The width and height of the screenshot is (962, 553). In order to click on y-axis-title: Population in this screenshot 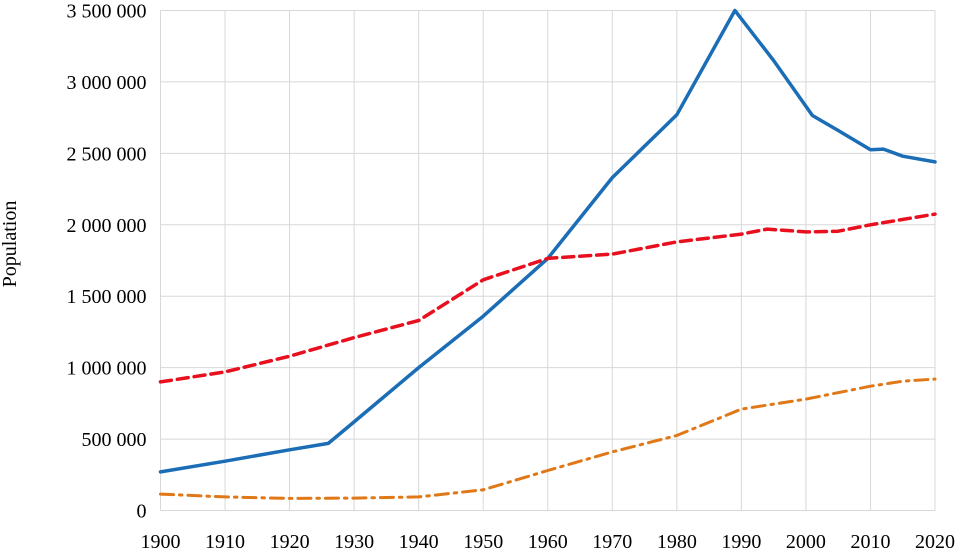, I will do `click(10, 244)`.